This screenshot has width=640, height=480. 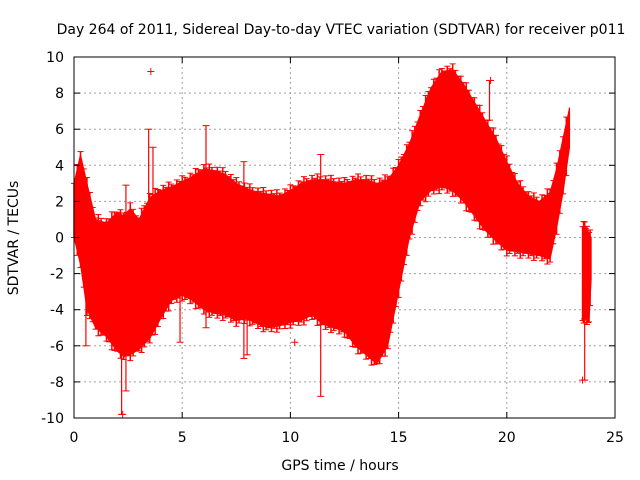 I want to click on x-tick-label: 25, so click(x=615, y=438).